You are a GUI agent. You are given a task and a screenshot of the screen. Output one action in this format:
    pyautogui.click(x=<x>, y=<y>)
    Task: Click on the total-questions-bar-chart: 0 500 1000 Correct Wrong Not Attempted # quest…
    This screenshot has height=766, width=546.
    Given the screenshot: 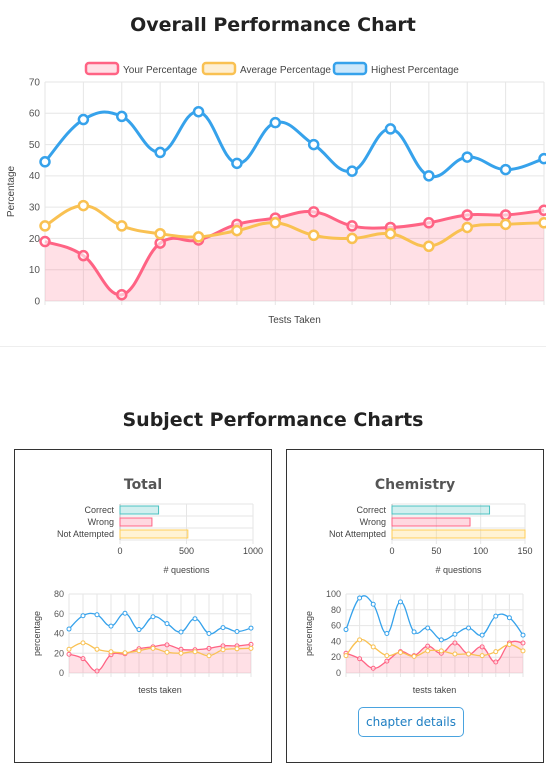 What is the action you would take?
    pyautogui.click(x=160, y=539)
    